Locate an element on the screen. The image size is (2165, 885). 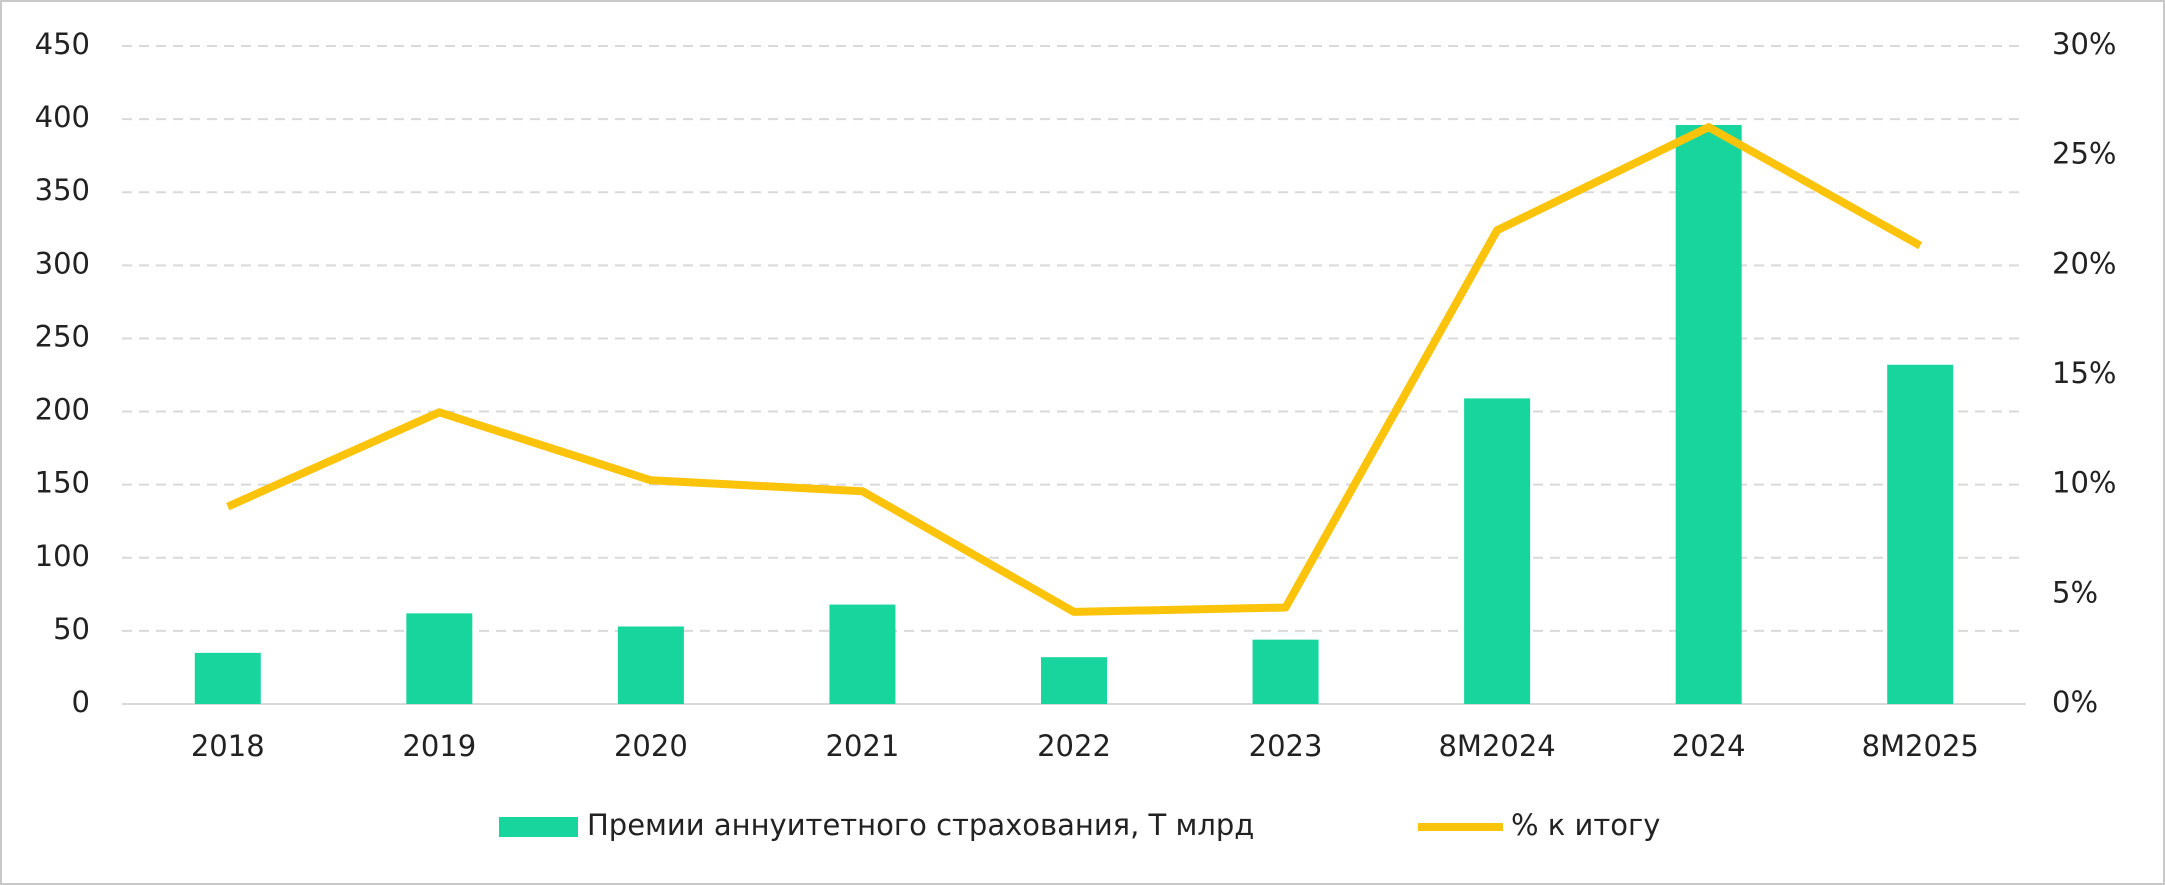
y-tick-label: 250 is located at coordinates (62, 336).